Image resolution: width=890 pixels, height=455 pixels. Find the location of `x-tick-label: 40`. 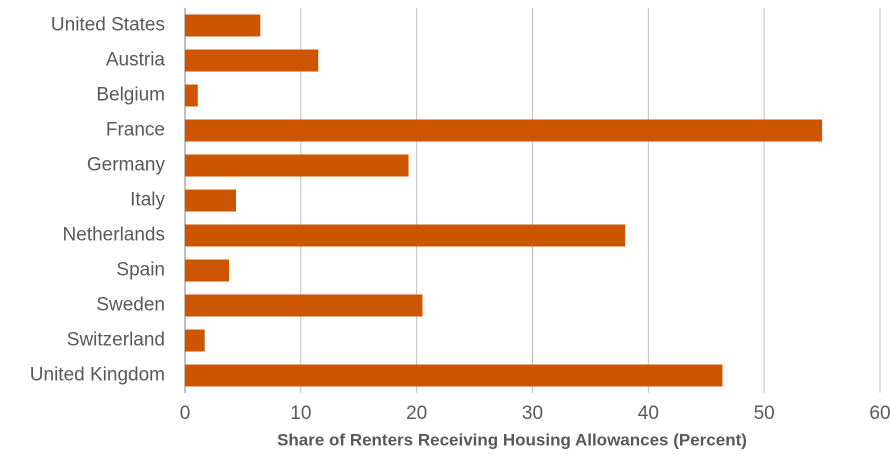

x-tick-label: 40 is located at coordinates (648, 413).